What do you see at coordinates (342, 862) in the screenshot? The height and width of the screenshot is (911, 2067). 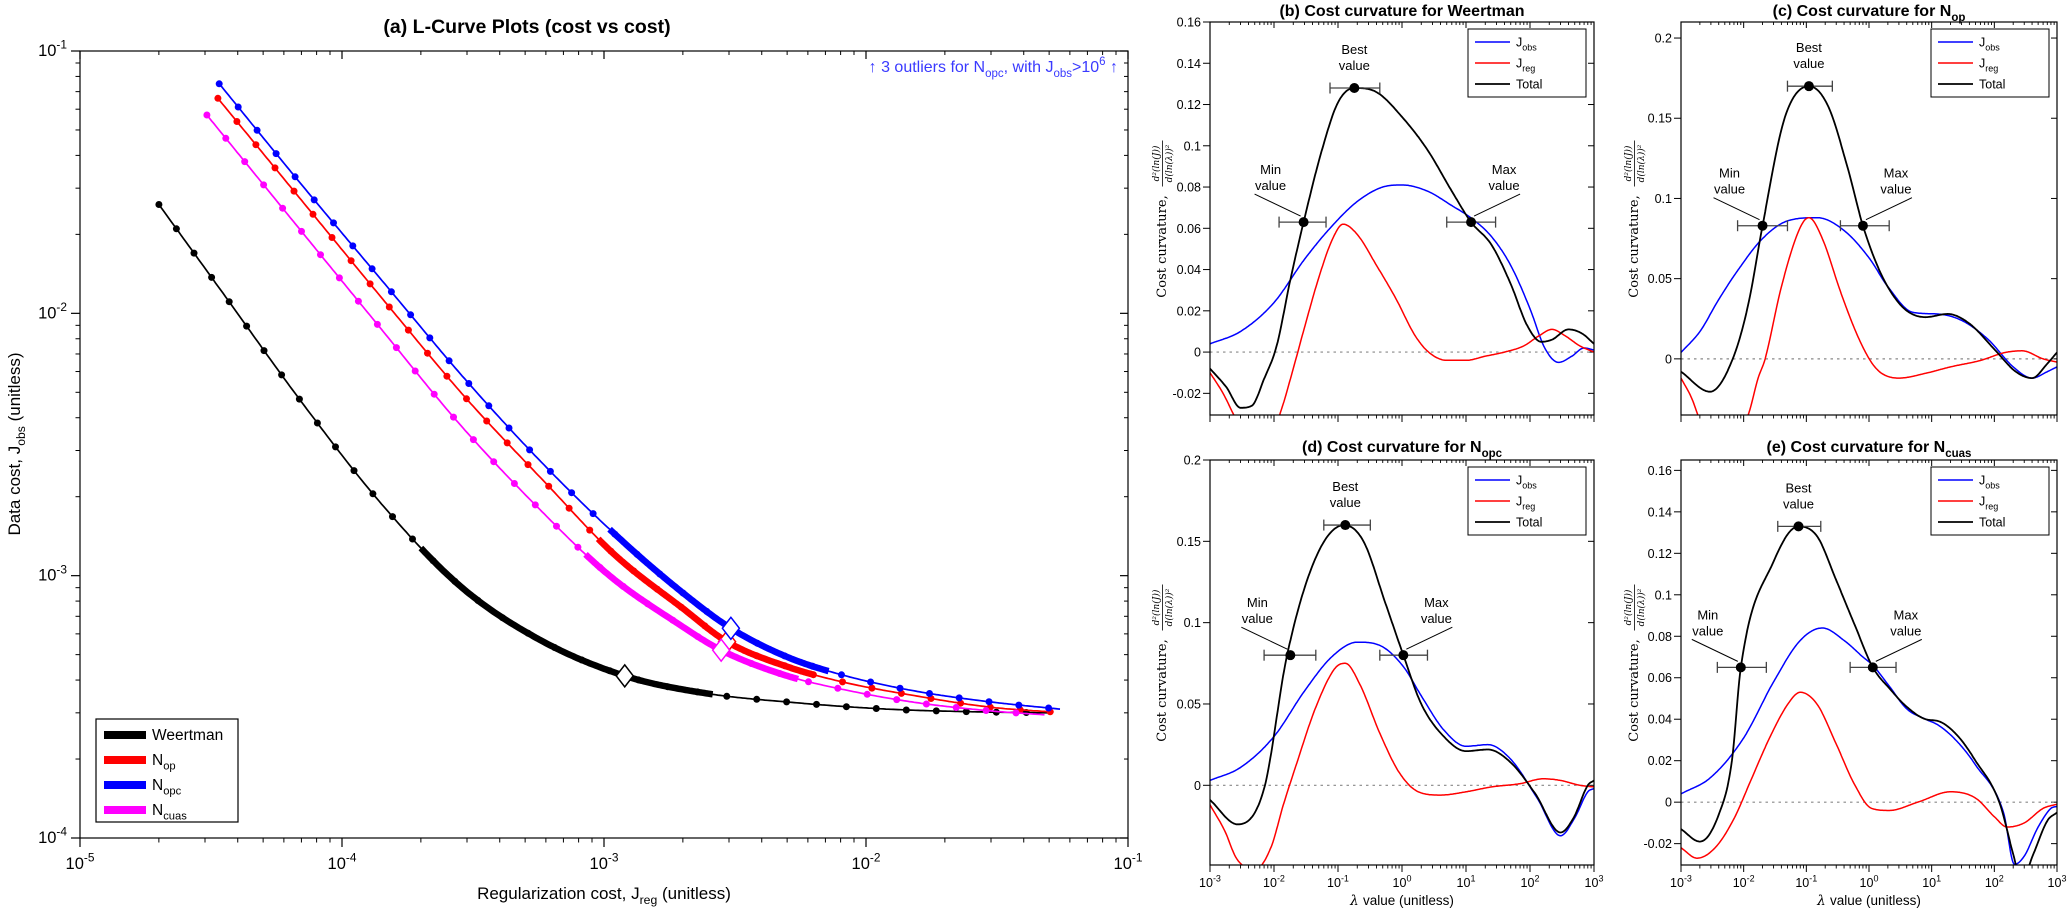 I see `x-tick-label: 10⁻⁴` at bounding box center [342, 862].